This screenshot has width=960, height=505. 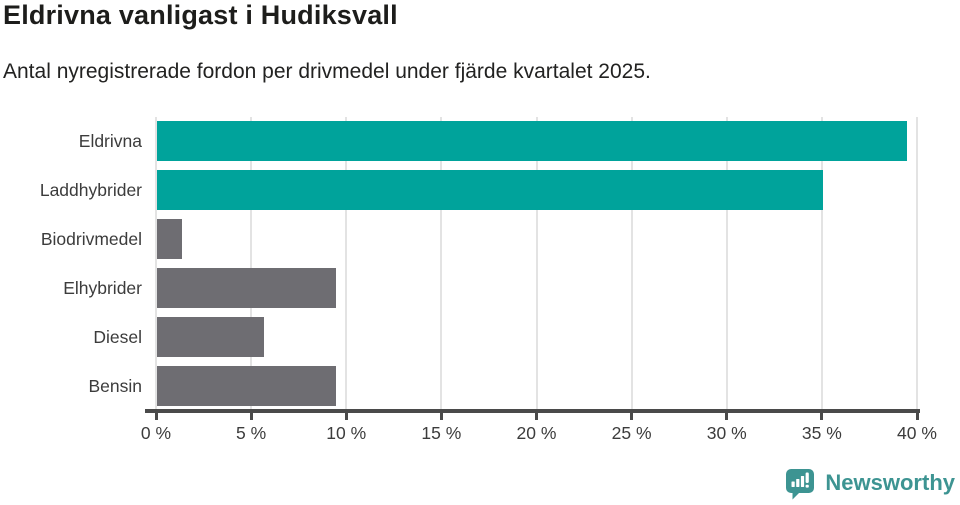 I want to click on chart-title: Eldrivna vanligast i Hudiksvall, so click(x=200, y=15).